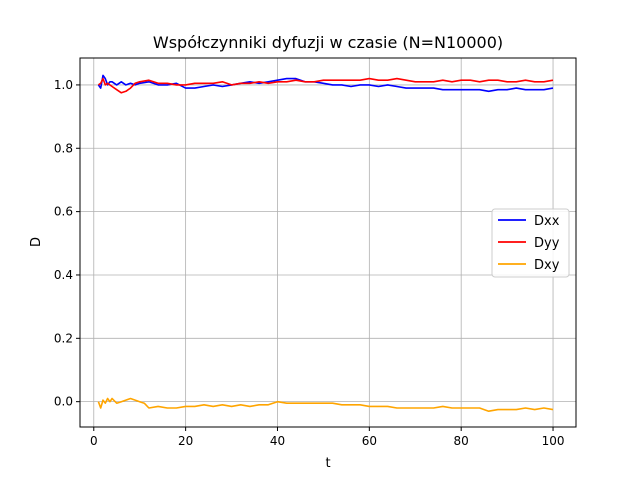  What do you see at coordinates (63, 338) in the screenshot?
I see `y-tick-label: 0.2` at bounding box center [63, 338].